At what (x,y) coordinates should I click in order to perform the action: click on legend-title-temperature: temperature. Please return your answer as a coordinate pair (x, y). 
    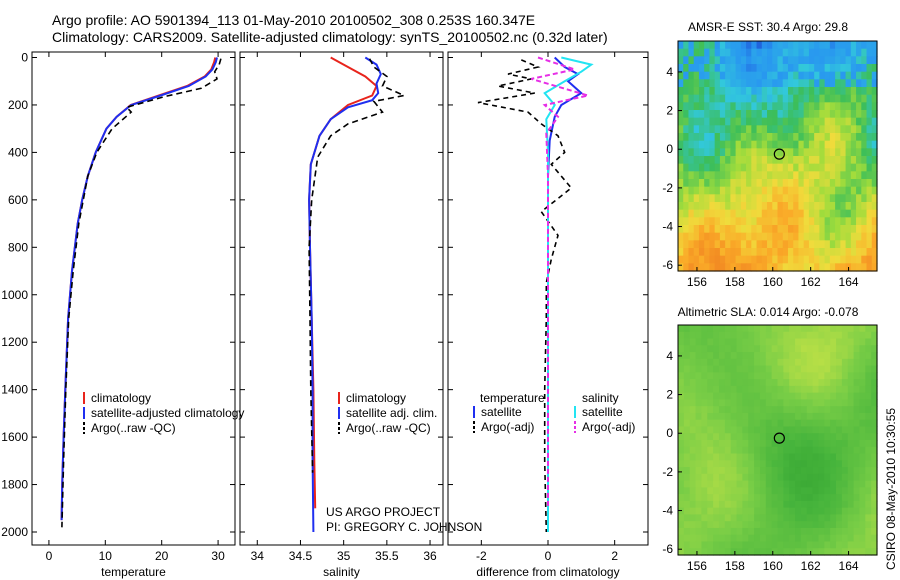
    Looking at the image, I should click on (512, 398).